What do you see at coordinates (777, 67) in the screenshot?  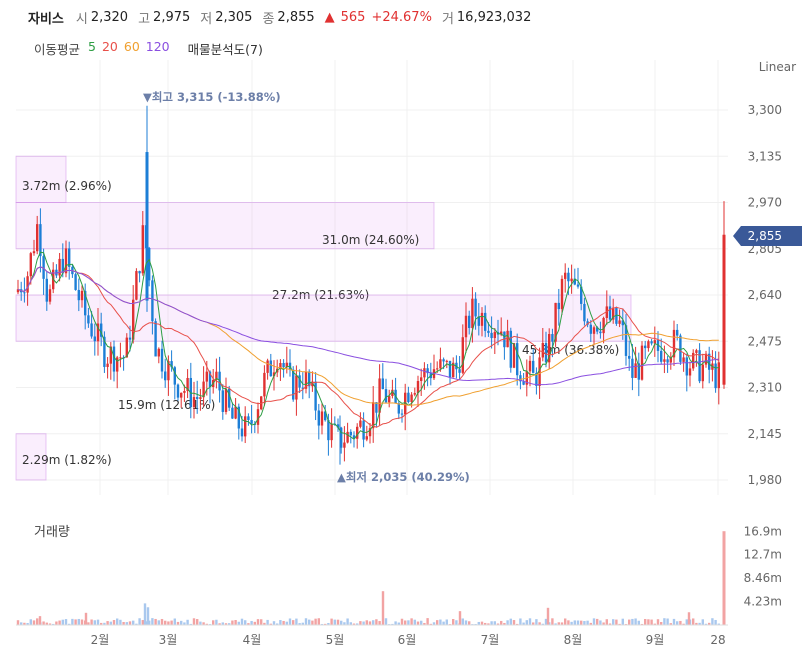 I see `scale-mode-toggle: Linear` at bounding box center [777, 67].